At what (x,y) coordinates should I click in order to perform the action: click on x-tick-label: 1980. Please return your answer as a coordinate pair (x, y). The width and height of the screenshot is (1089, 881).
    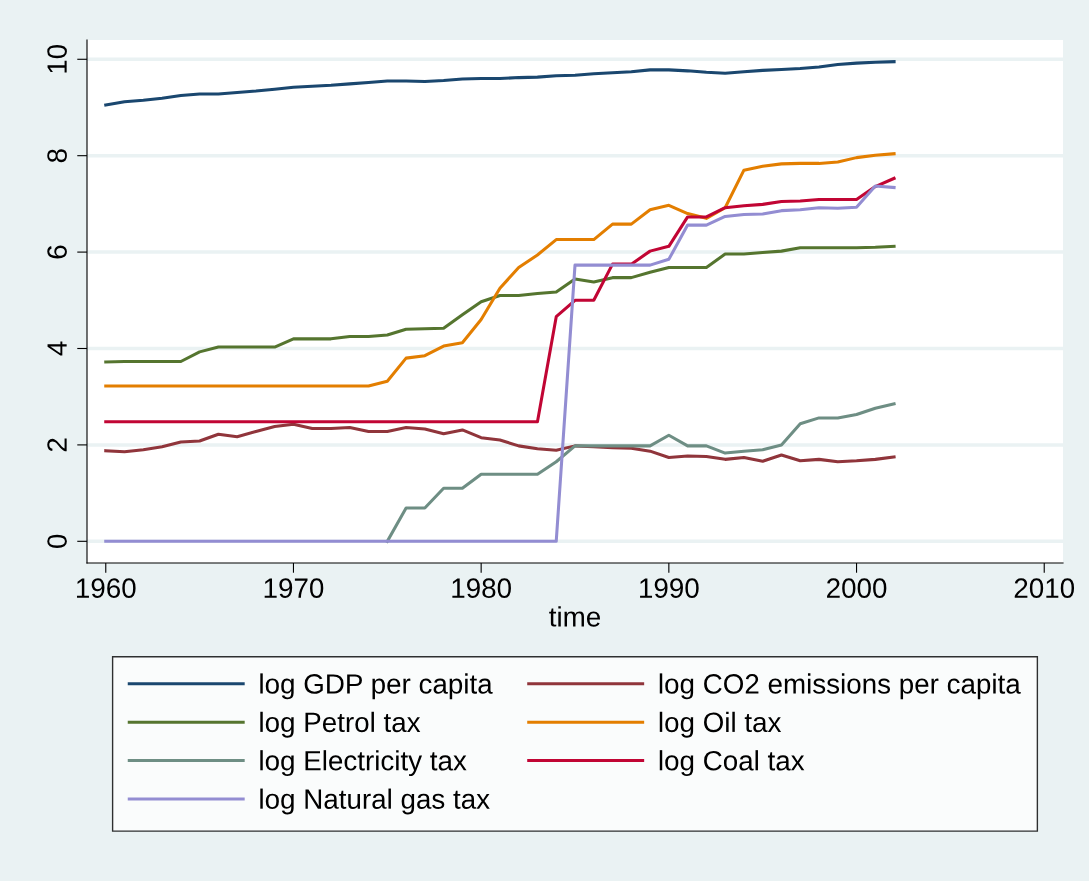
    Looking at the image, I should click on (481, 588).